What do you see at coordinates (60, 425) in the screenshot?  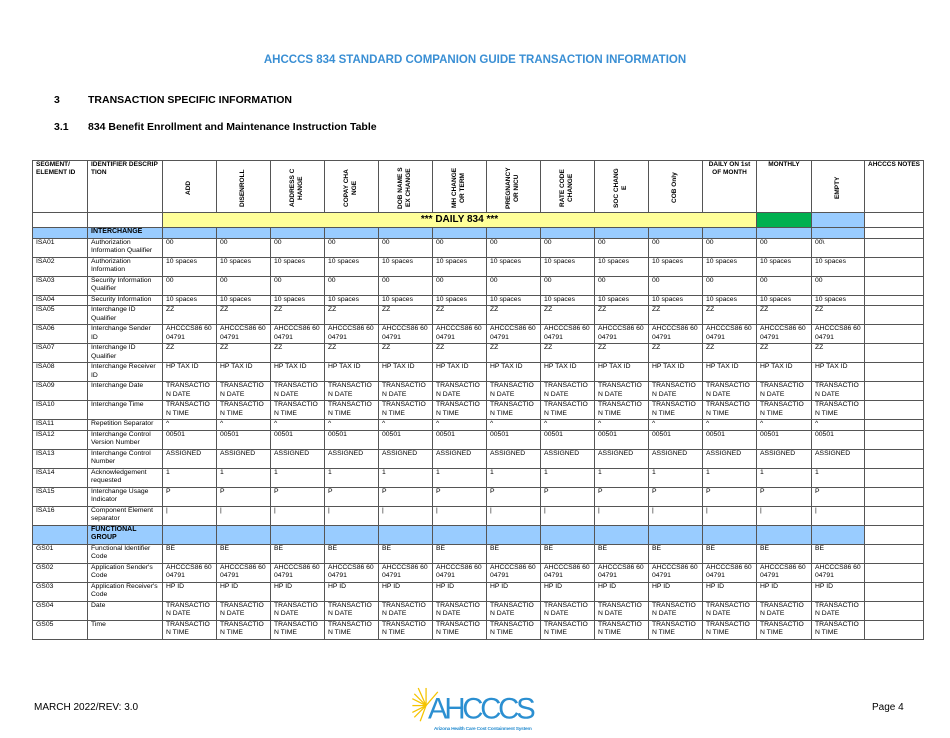 I see `segment-id: ISA11` at bounding box center [60, 425].